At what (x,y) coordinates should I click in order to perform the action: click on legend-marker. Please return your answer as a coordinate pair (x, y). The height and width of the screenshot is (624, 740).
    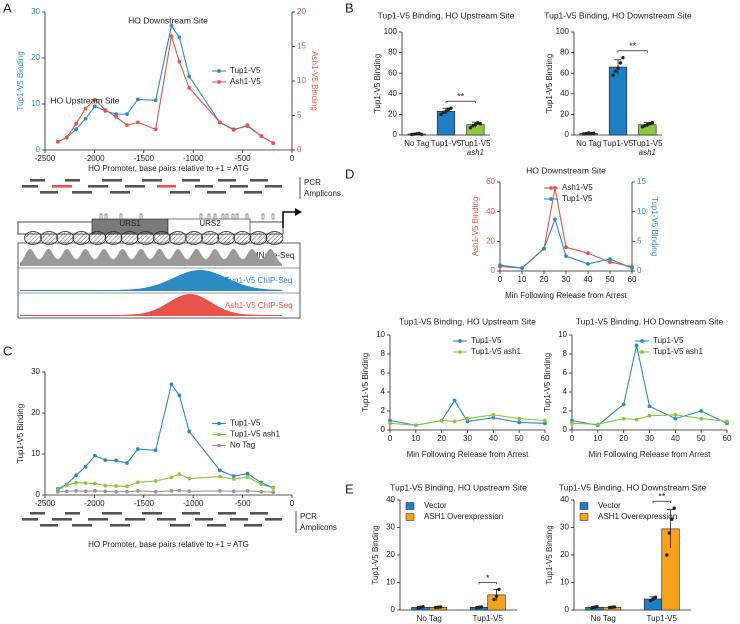
    Looking at the image, I should click on (219, 423).